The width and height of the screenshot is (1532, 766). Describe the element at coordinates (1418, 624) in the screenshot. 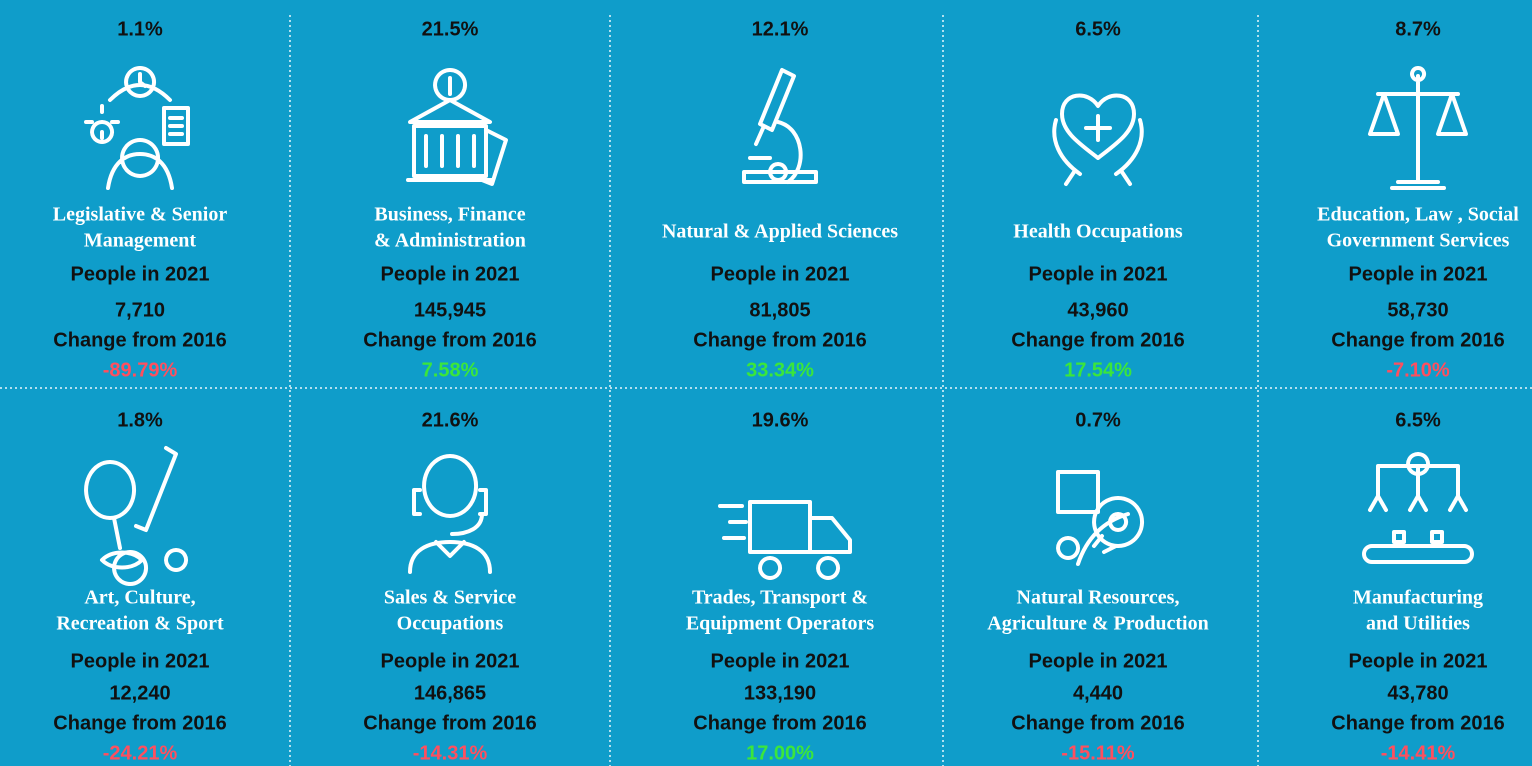

I see `card-title: and Utilities` at that location.